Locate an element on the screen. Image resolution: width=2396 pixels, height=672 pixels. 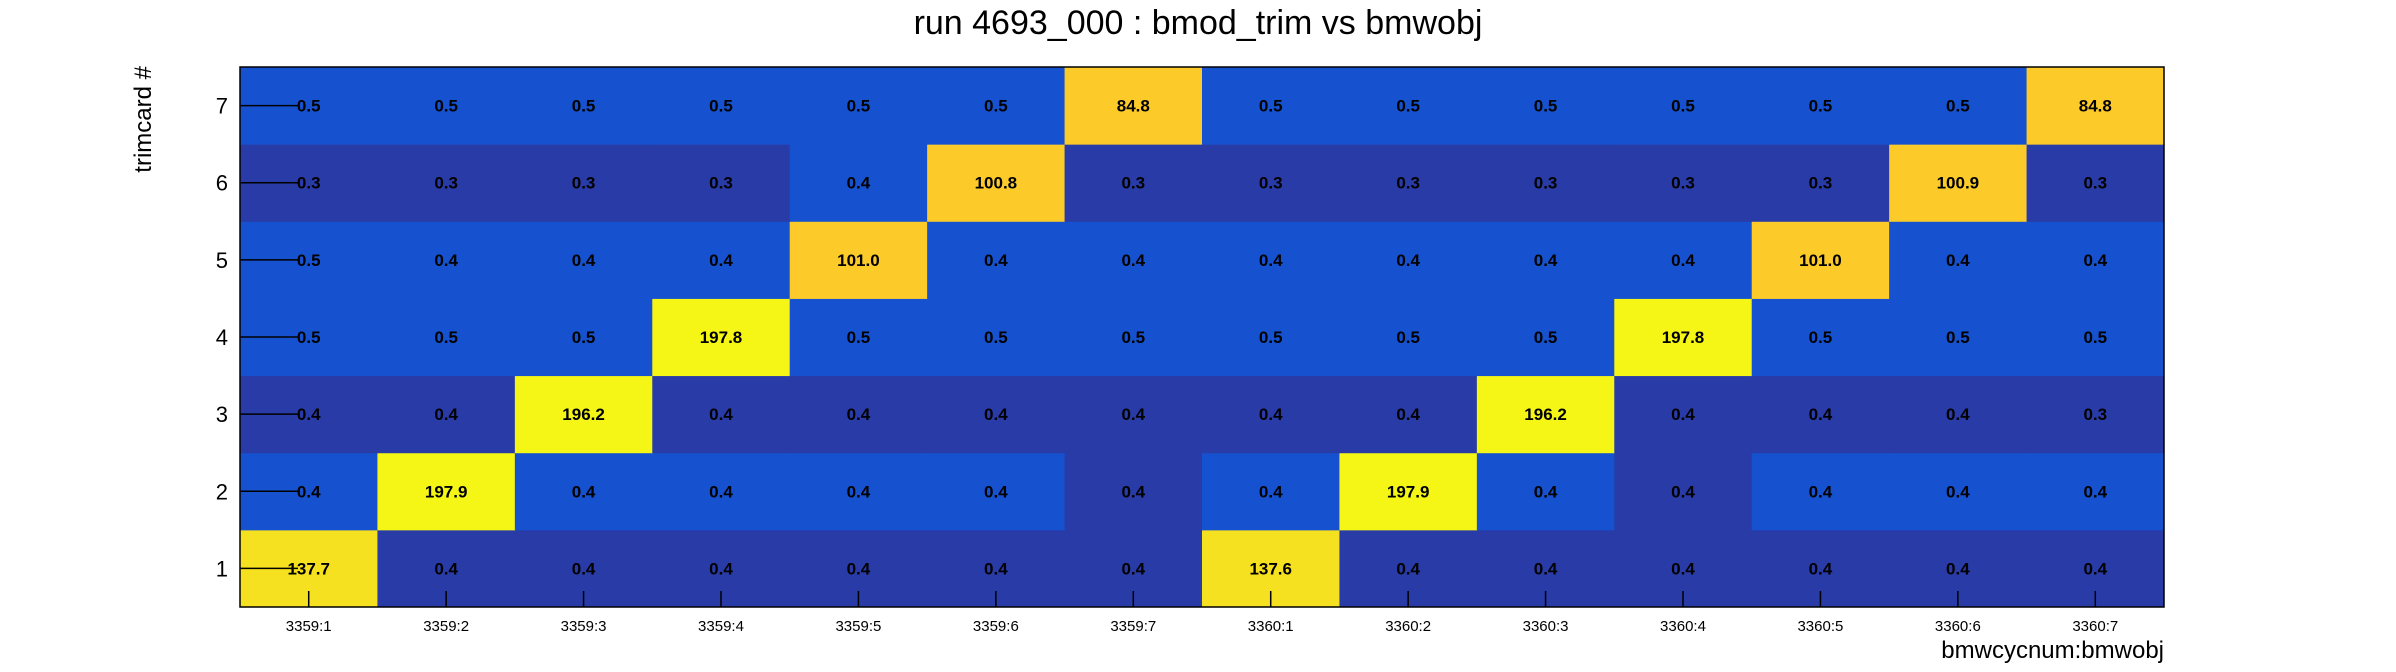
y-tick-label: 1 is located at coordinates (222, 568).